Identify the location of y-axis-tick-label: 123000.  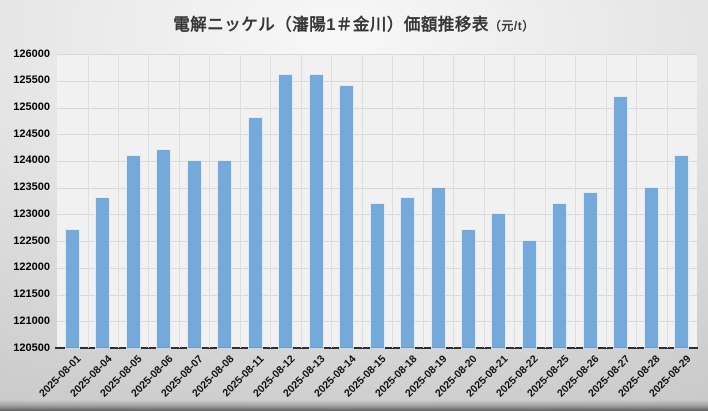
(31, 213).